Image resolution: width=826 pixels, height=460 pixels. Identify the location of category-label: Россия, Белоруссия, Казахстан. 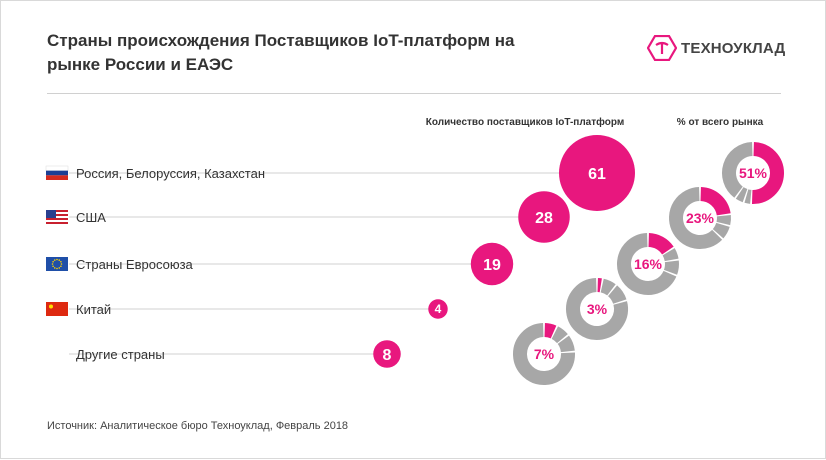
(170, 173).